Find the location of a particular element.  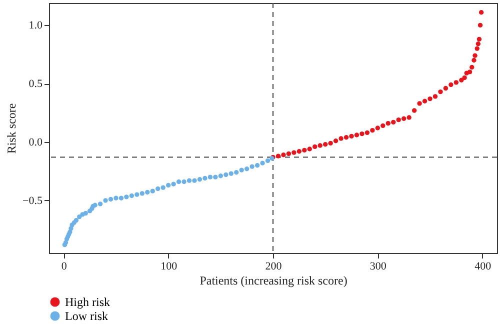

x-tick-label: 300 is located at coordinates (378, 266).